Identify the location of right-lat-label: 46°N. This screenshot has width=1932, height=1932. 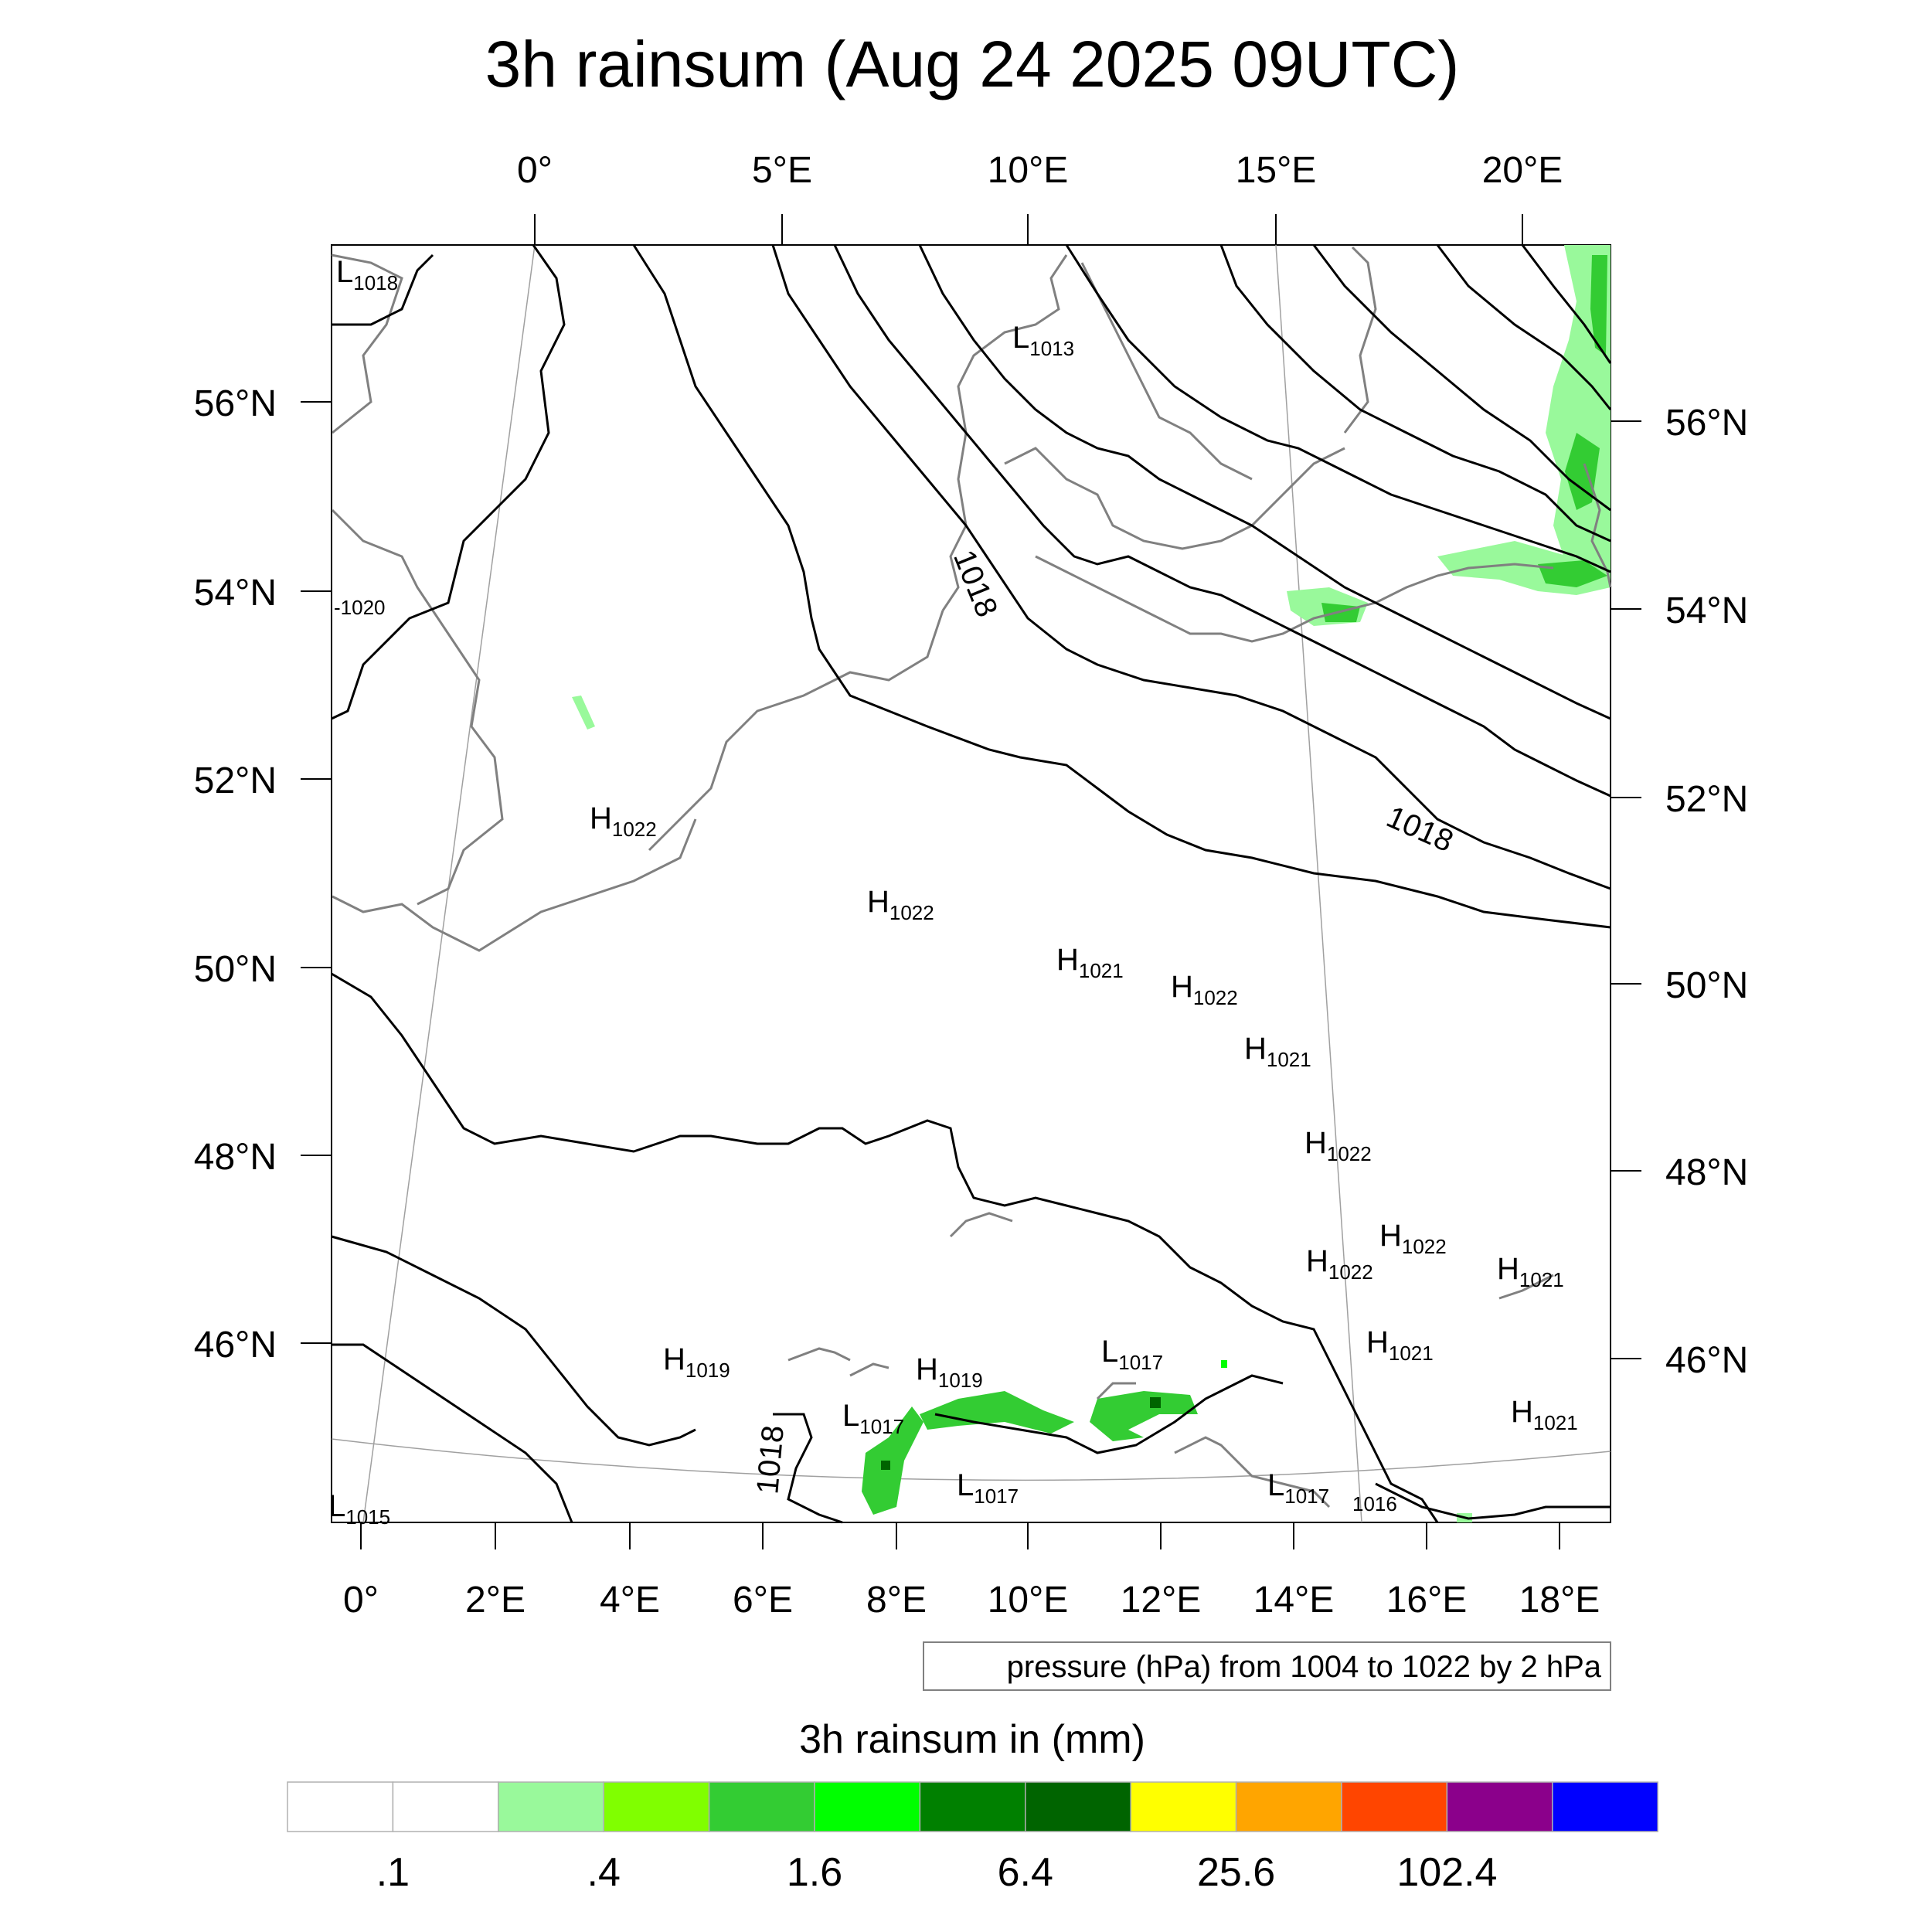
(1707, 1361).